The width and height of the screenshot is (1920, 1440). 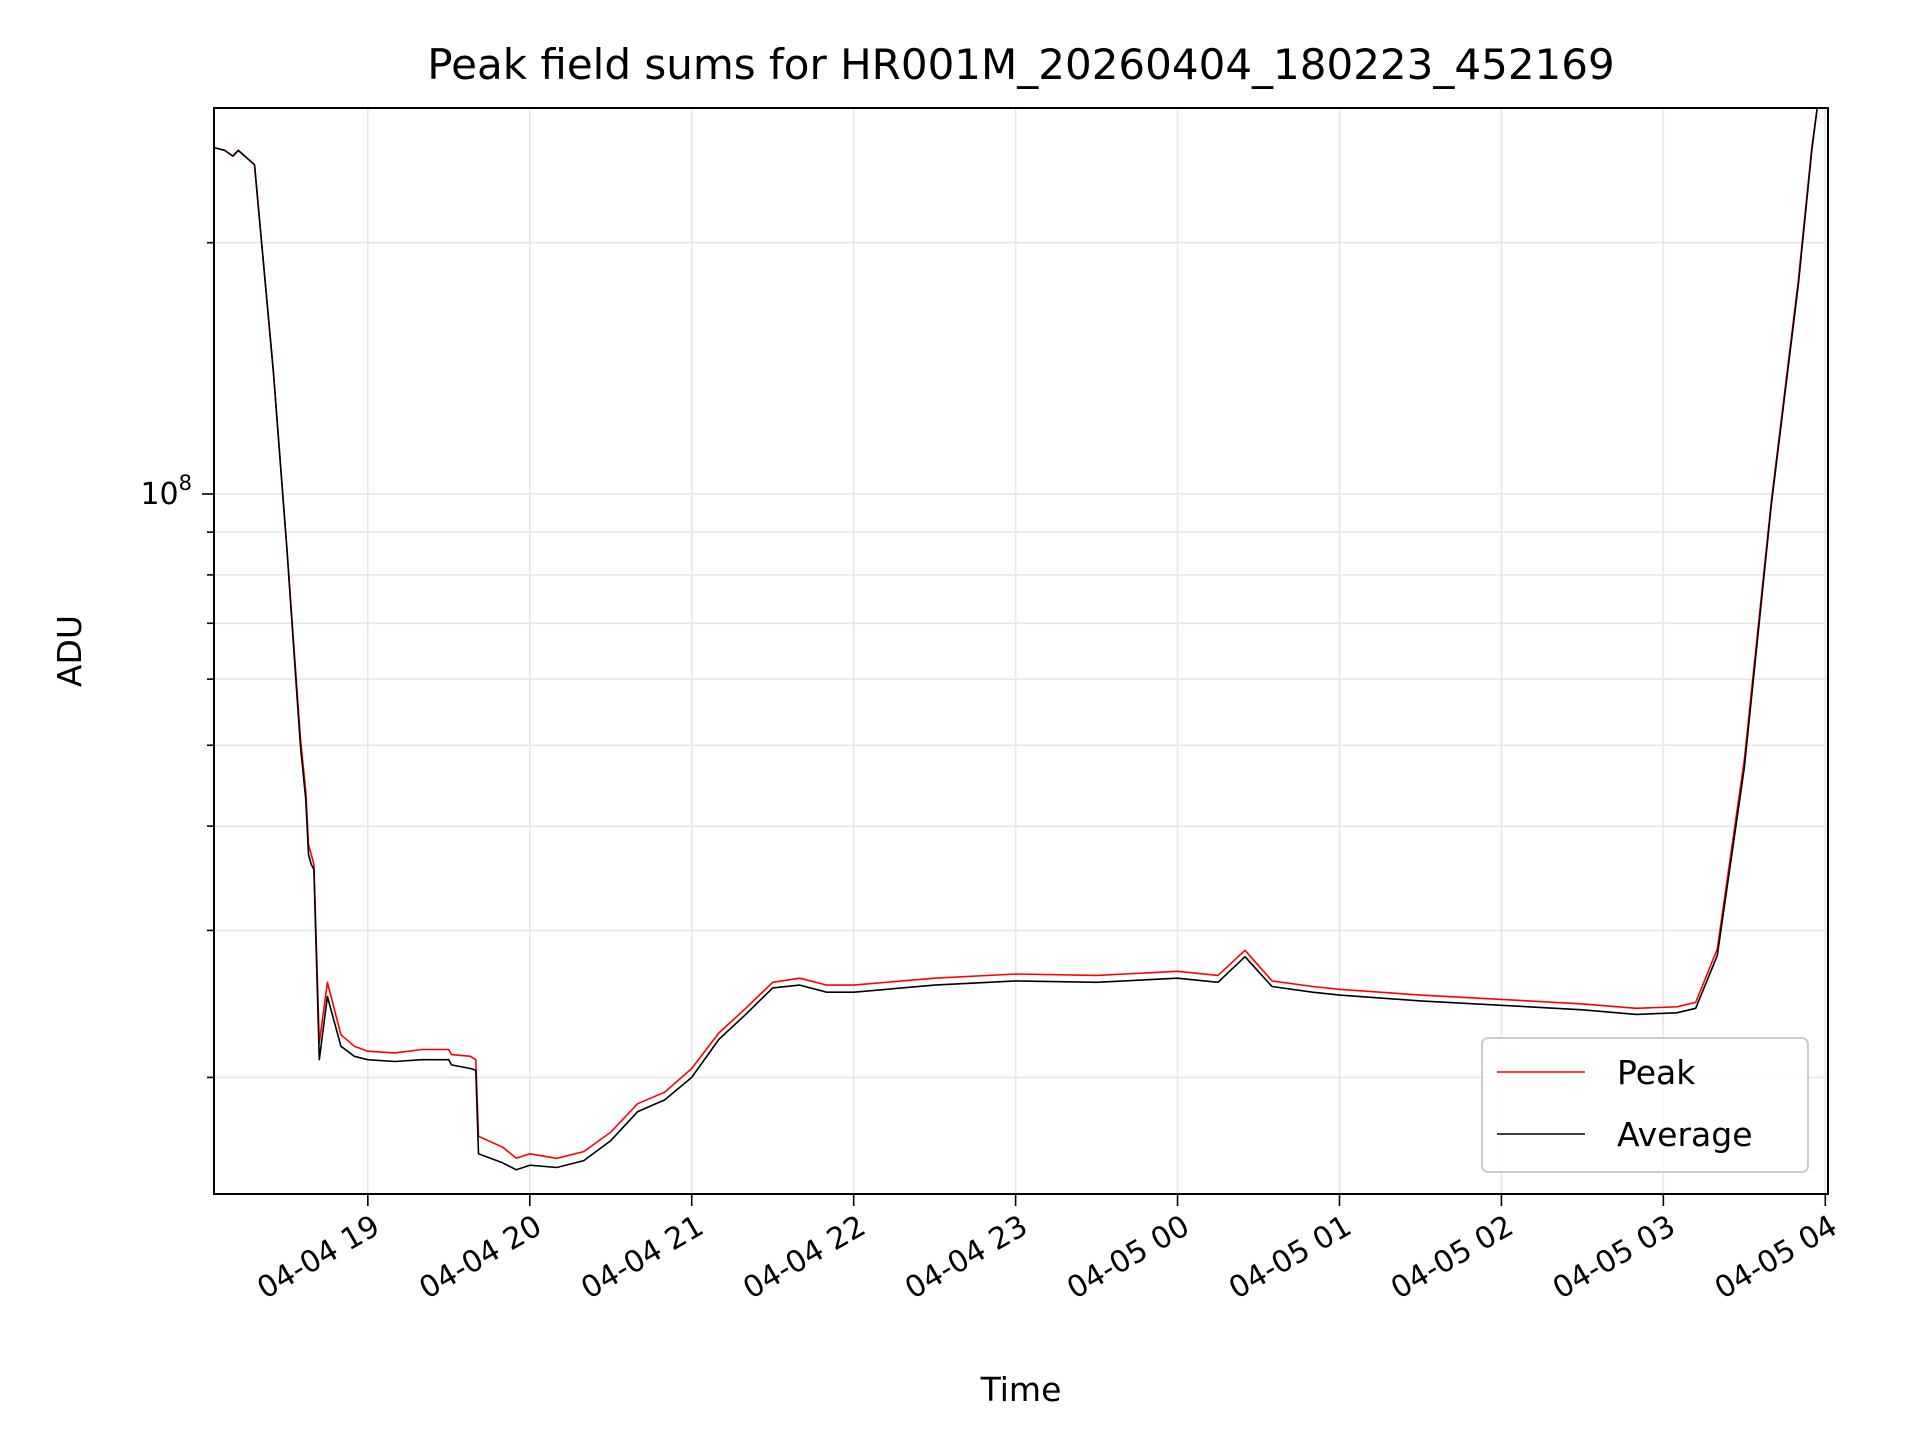 I want to click on legend-label-average: Average, so click(x=1685, y=1134).